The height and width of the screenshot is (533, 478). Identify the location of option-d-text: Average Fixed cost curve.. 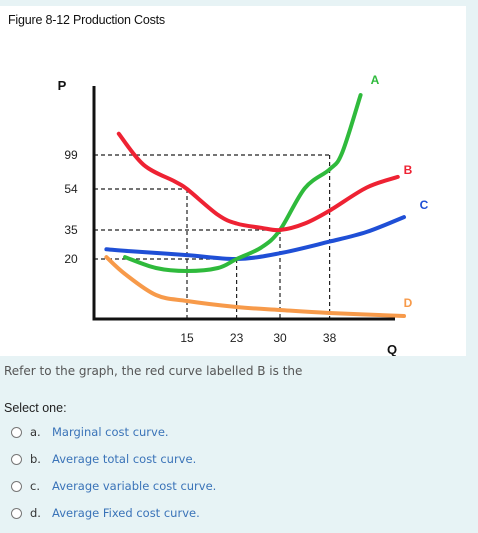
(126, 513).